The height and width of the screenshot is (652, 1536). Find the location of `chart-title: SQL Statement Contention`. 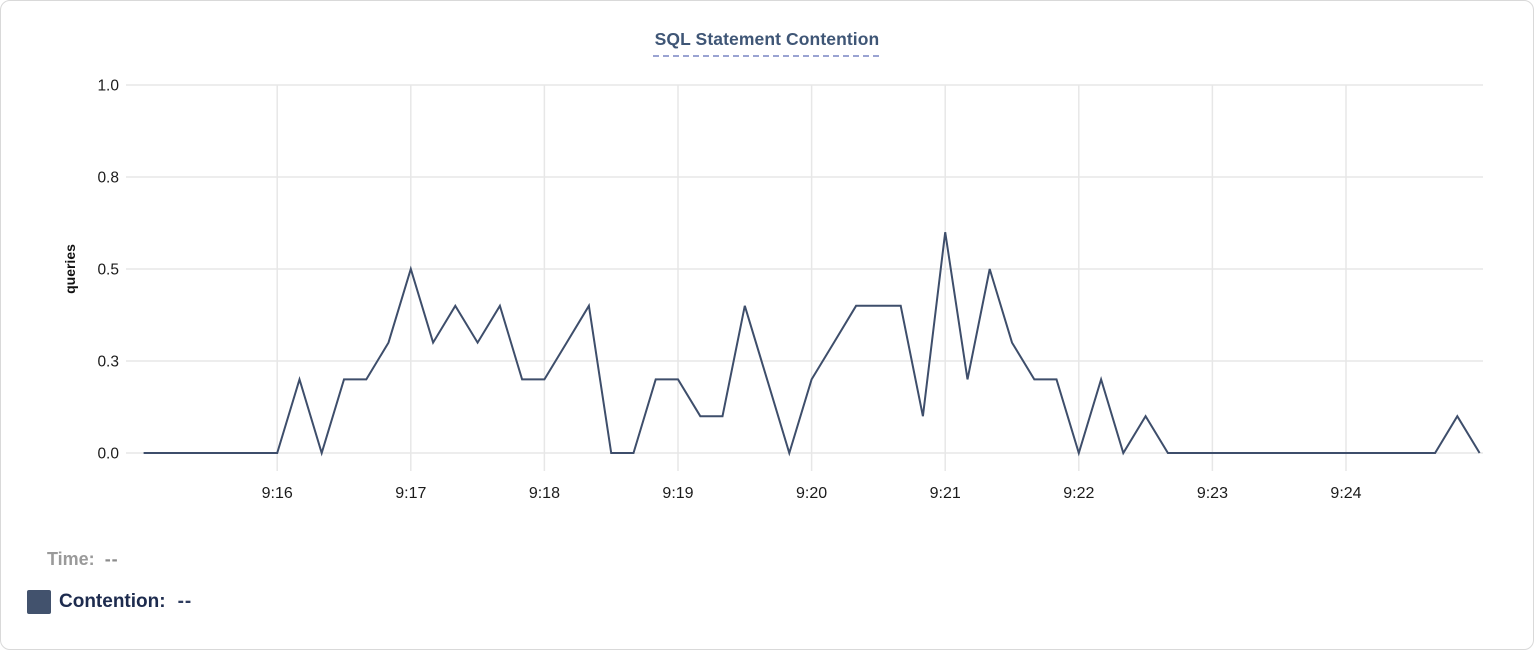

chart-title: SQL Statement Contention is located at coordinates (767, 43).